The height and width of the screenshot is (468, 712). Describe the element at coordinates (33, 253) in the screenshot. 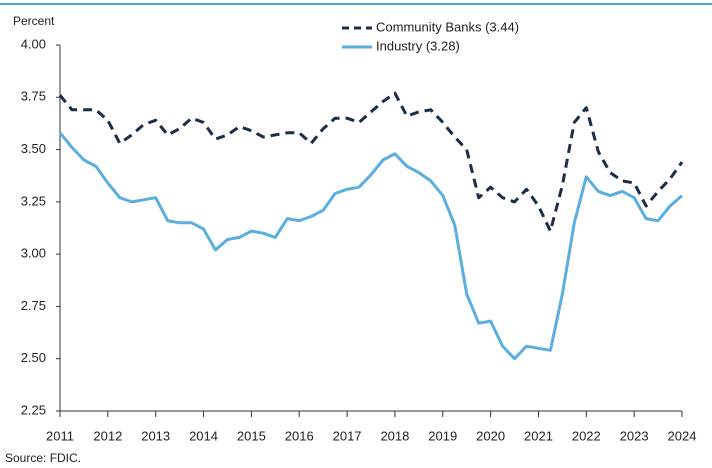

I see `y-tick-label: 3.00` at that location.